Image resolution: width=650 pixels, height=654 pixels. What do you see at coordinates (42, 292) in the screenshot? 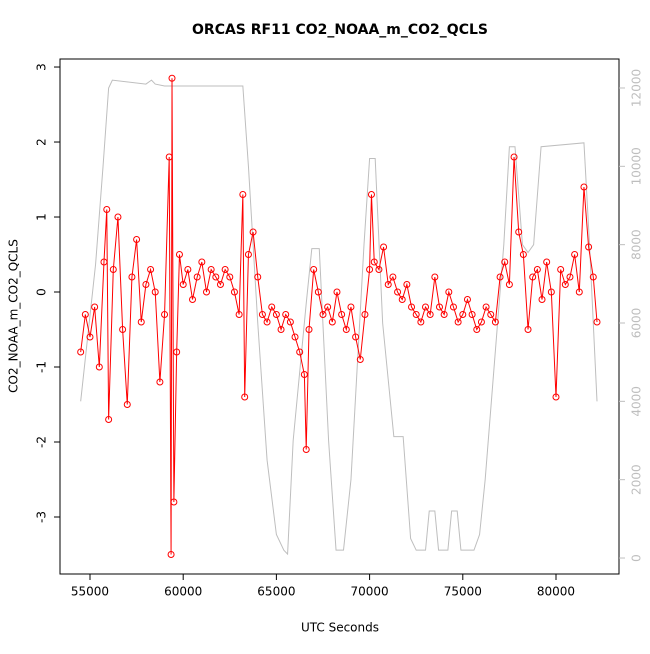
I see `y-tick-label: 0` at bounding box center [42, 292].